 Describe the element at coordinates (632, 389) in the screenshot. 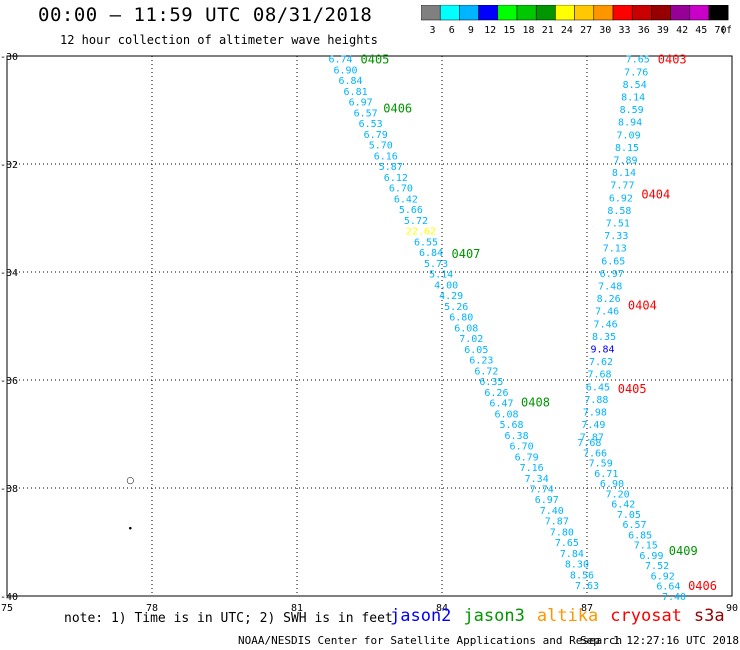

I see `track-b-time-label: 0405` at that location.